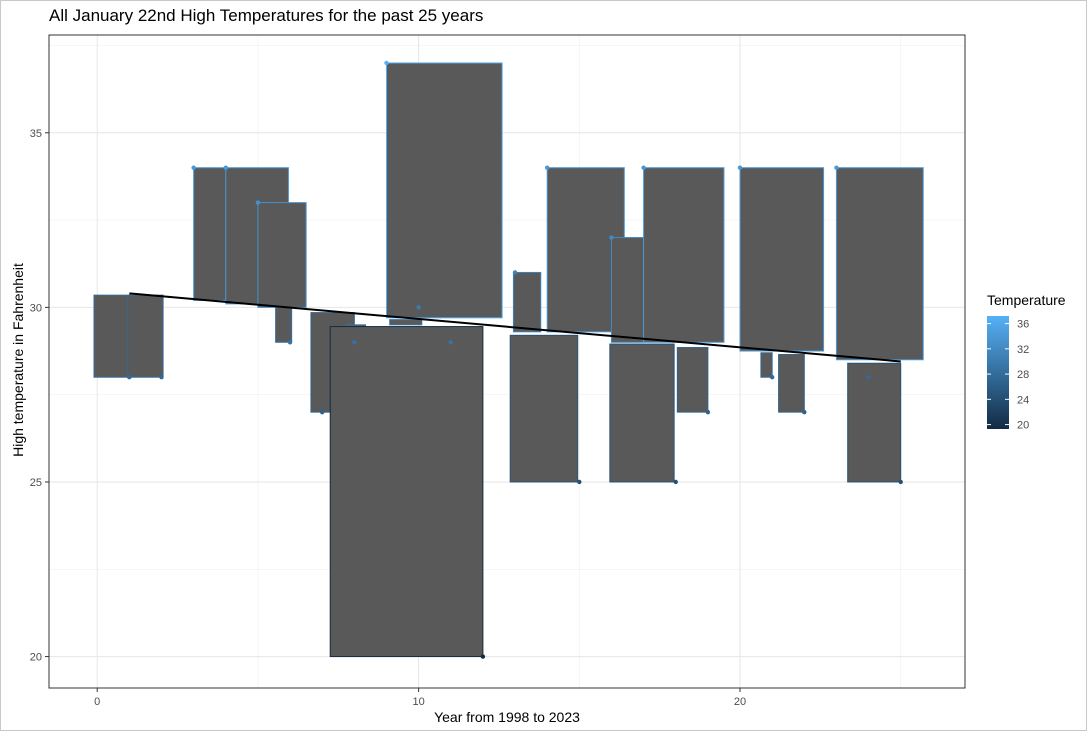  I want to click on y-tick-label: 20, so click(36, 658).